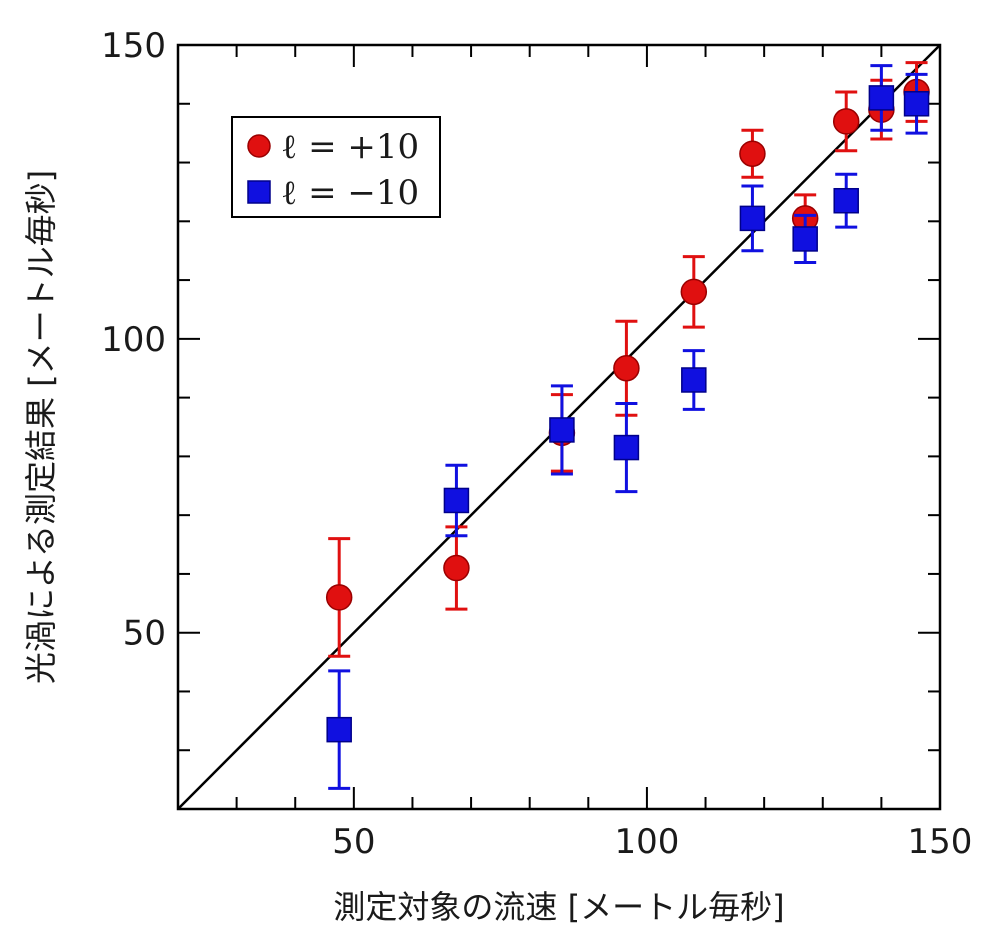 The height and width of the screenshot is (938, 1000). I want to click on x-tick-label: 150, so click(940, 842).